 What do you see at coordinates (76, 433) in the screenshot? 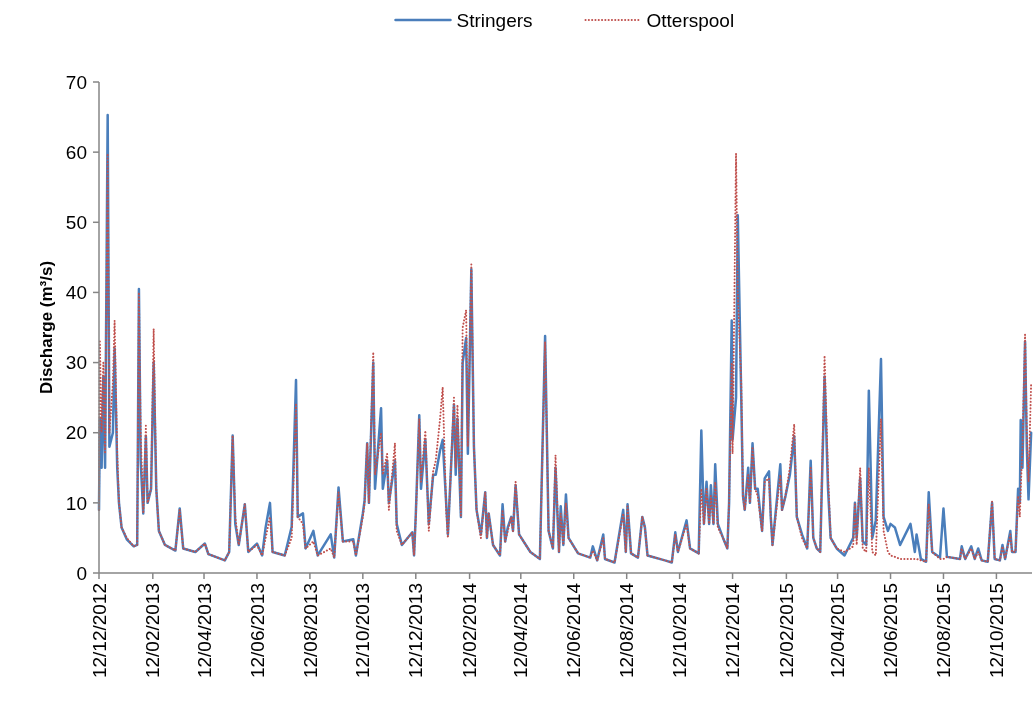
I see `y-tick-label: 20` at bounding box center [76, 433].